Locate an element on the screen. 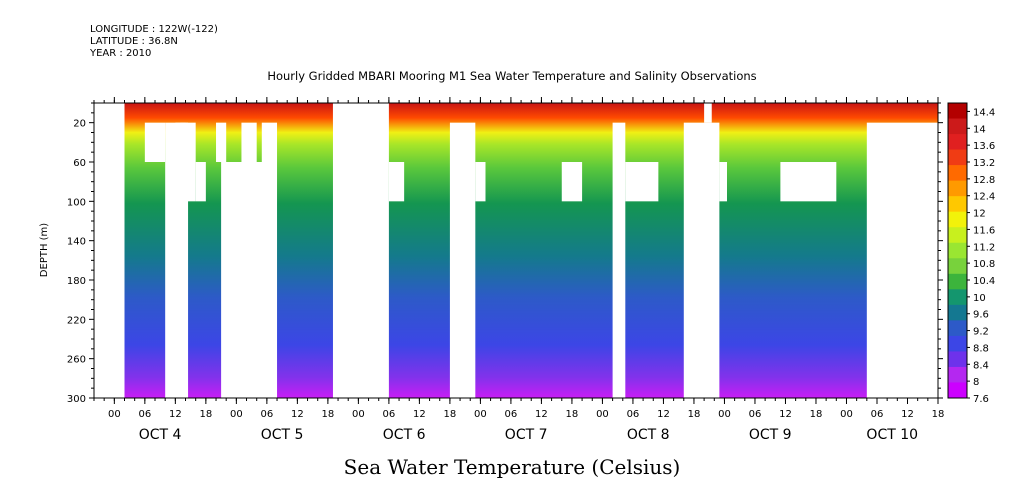  x-day-label: OCT 8 is located at coordinates (648, 435).